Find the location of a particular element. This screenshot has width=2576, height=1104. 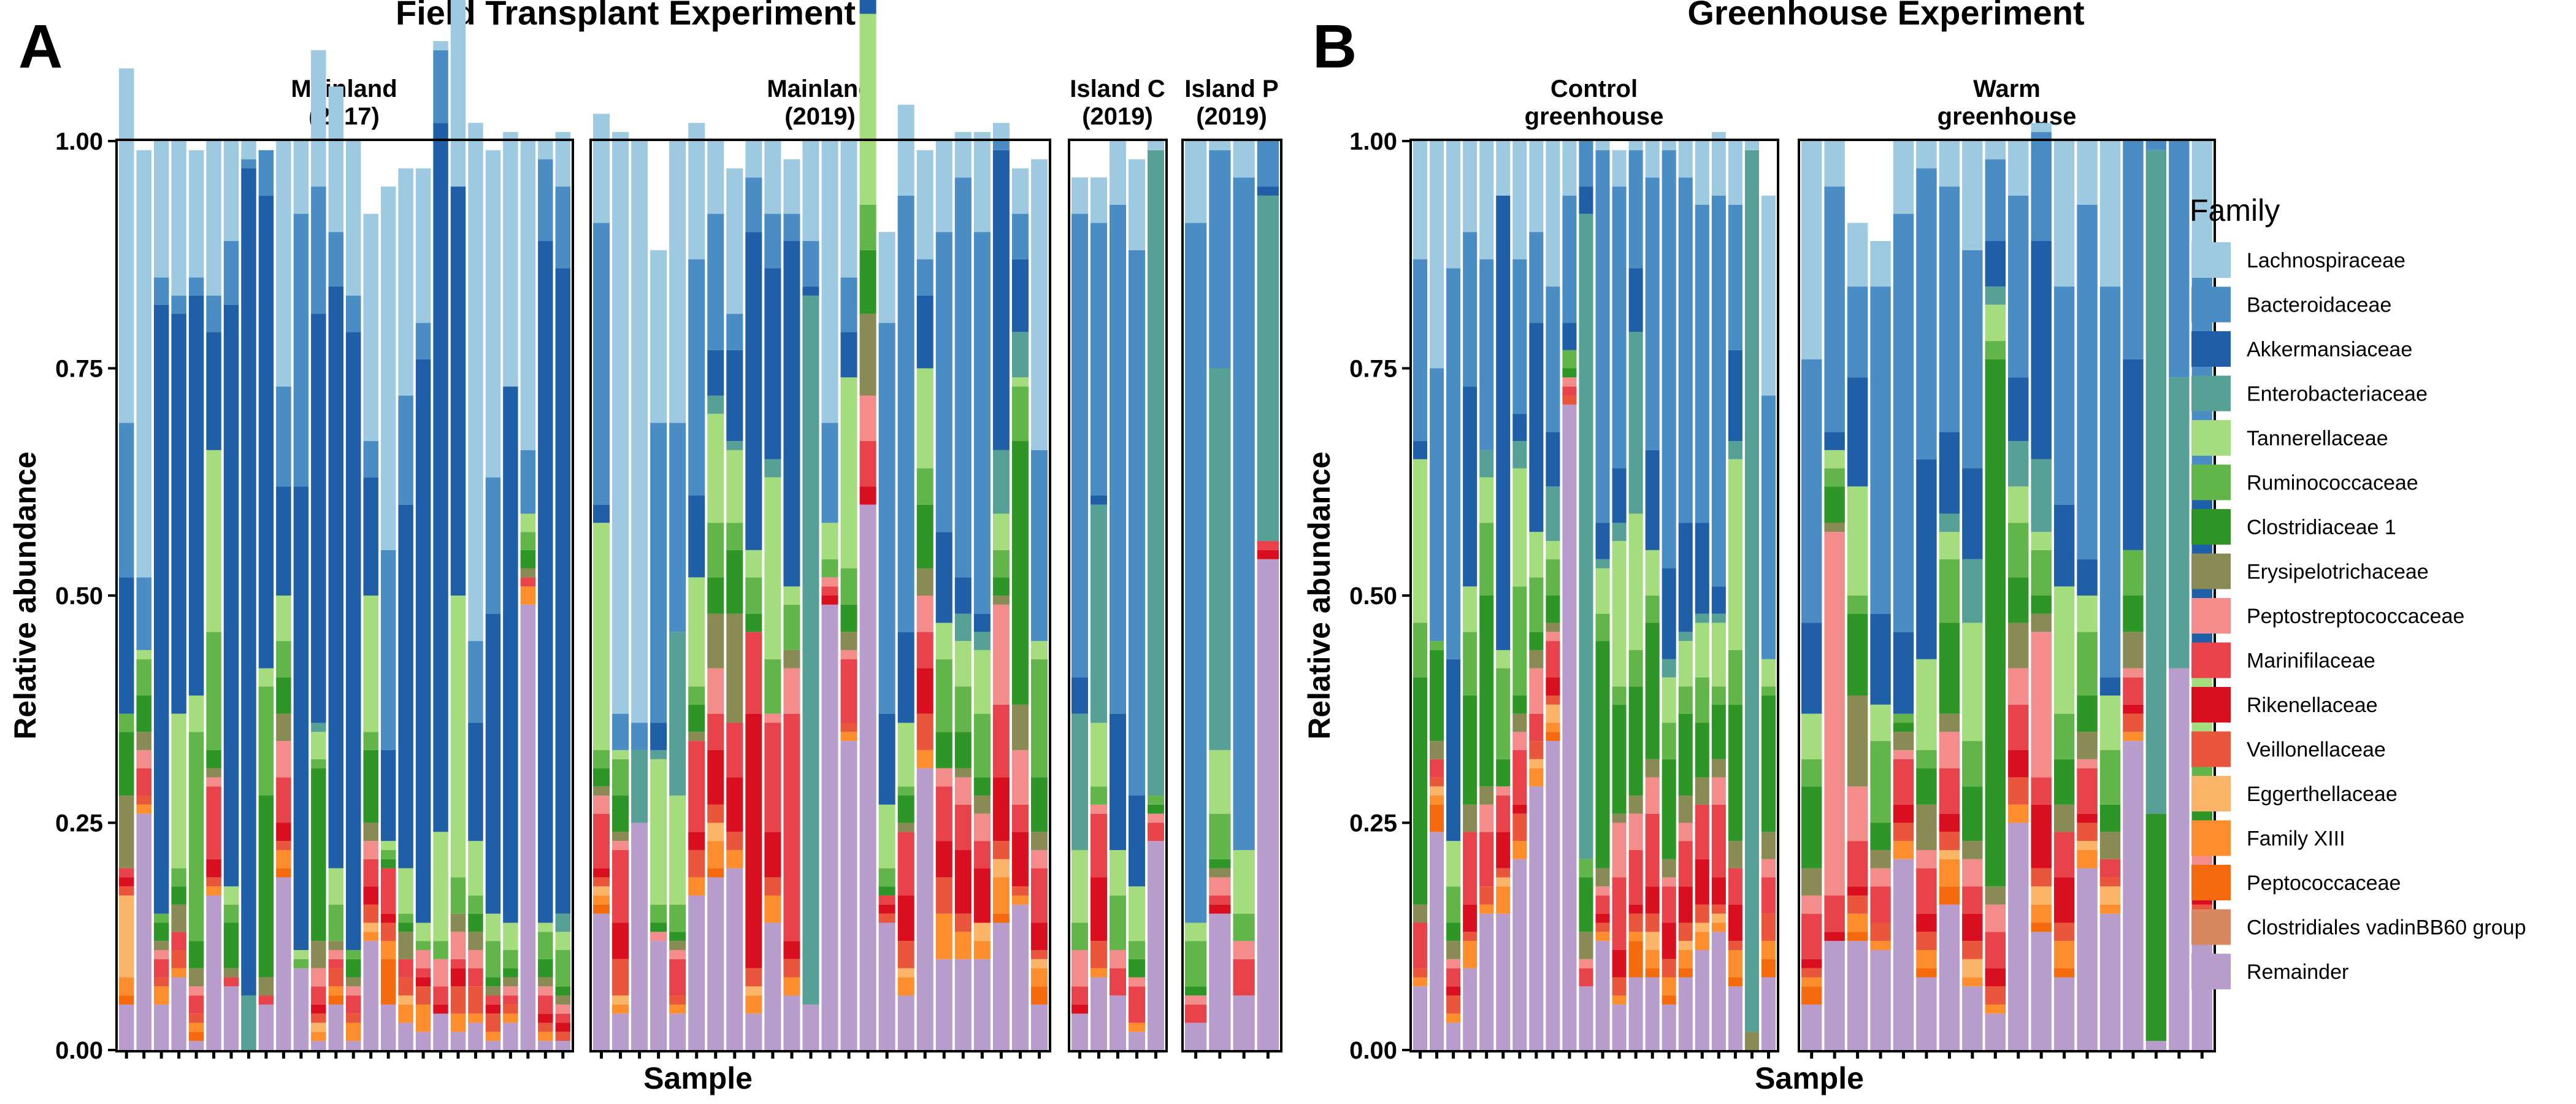

x-tick-marks is located at coordinates (1164, 1054).